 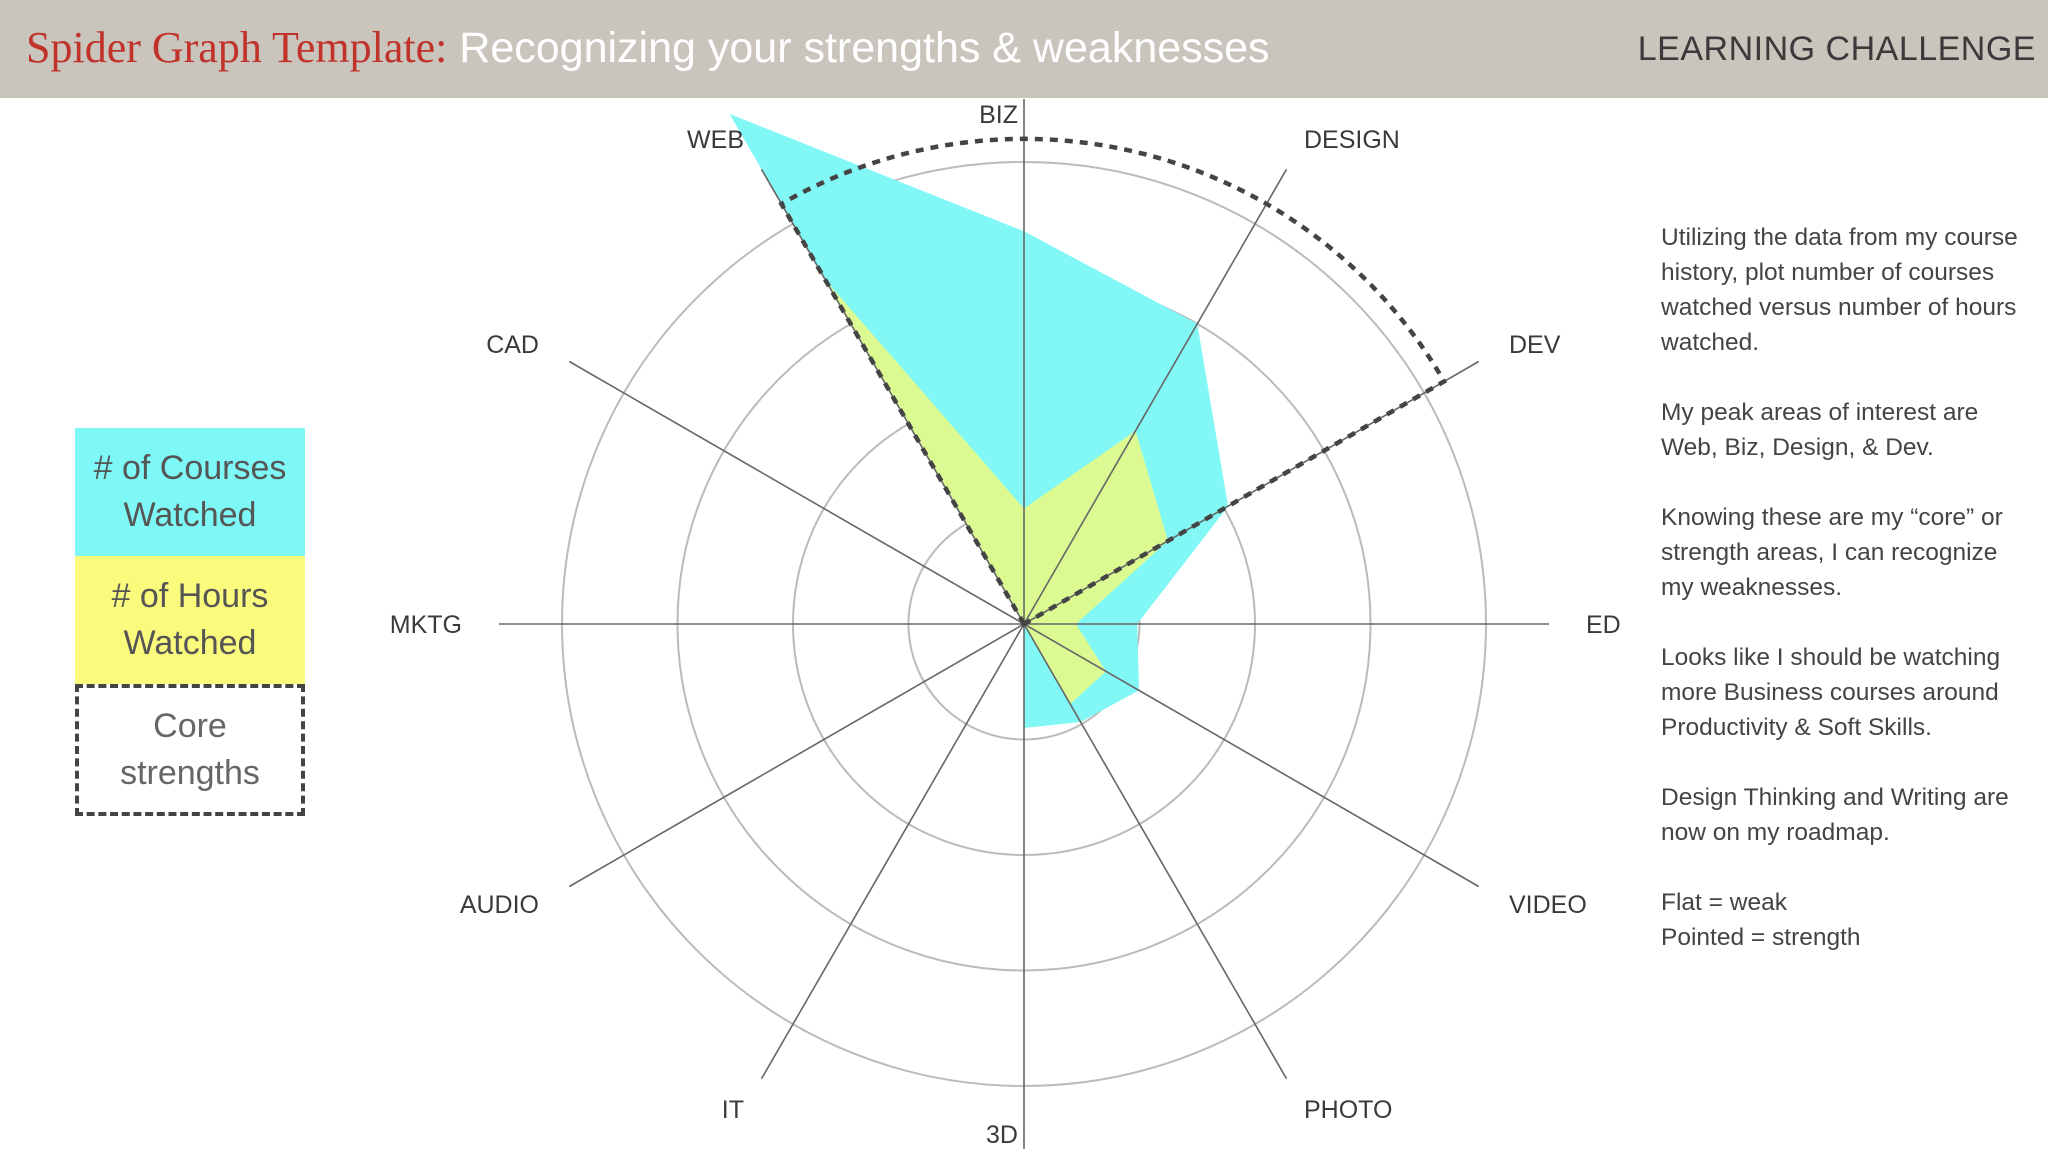 What do you see at coordinates (733, 1110) in the screenshot?
I see `axis-label-it: IT` at bounding box center [733, 1110].